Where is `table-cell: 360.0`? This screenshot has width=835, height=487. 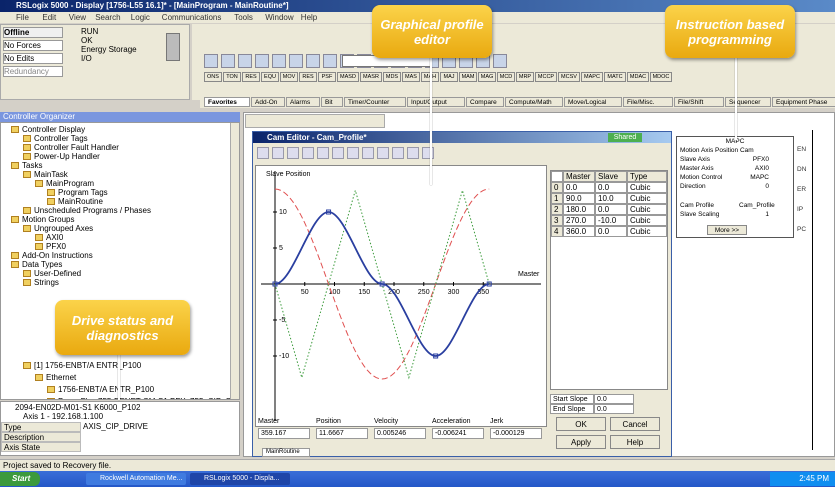 table-cell: 360.0 is located at coordinates (579, 231).